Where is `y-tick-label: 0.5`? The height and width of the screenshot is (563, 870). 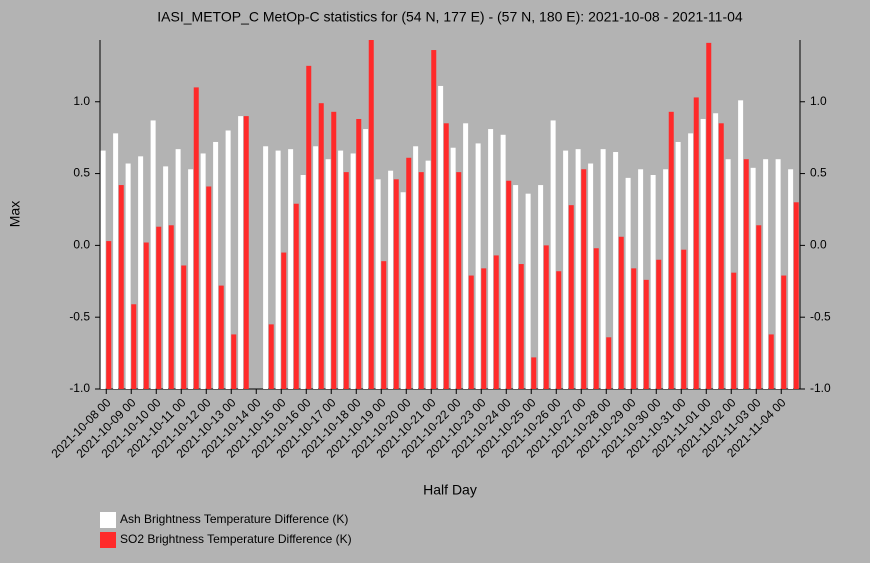 y-tick-label: 0.5 is located at coordinates (81, 173).